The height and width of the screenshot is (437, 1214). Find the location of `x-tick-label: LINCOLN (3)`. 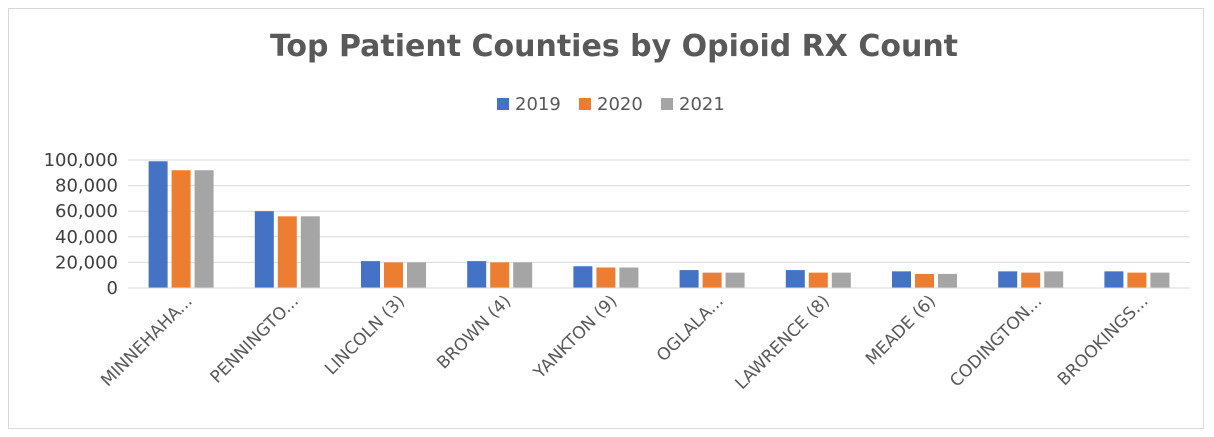

x-tick-label: LINCOLN (3) is located at coordinates (365, 335).